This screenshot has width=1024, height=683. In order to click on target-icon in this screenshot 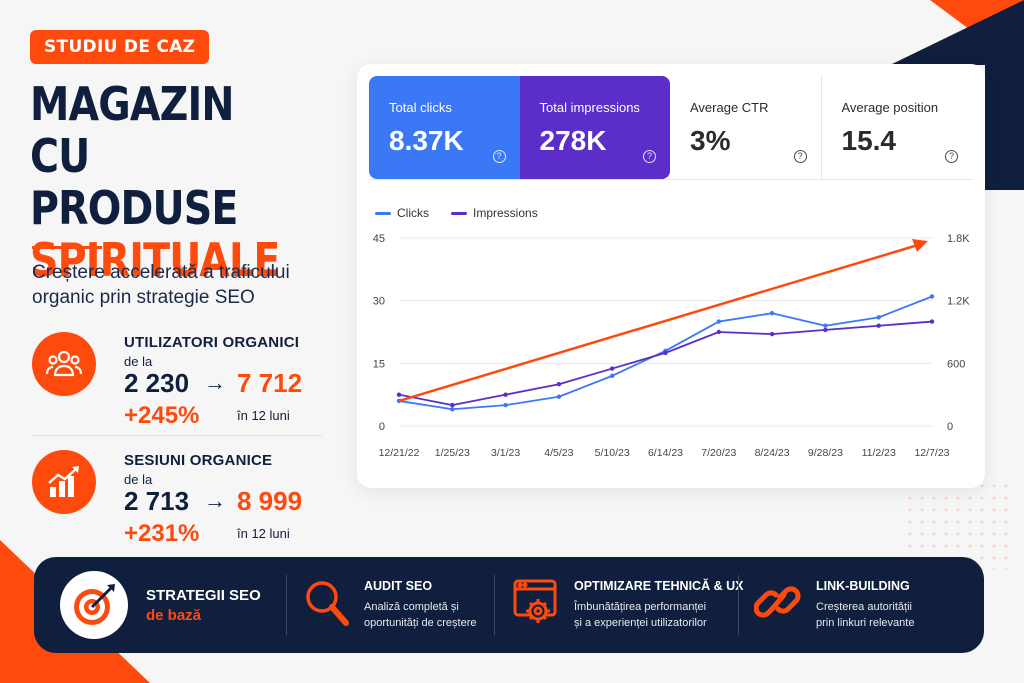, I will do `click(94, 605)`.